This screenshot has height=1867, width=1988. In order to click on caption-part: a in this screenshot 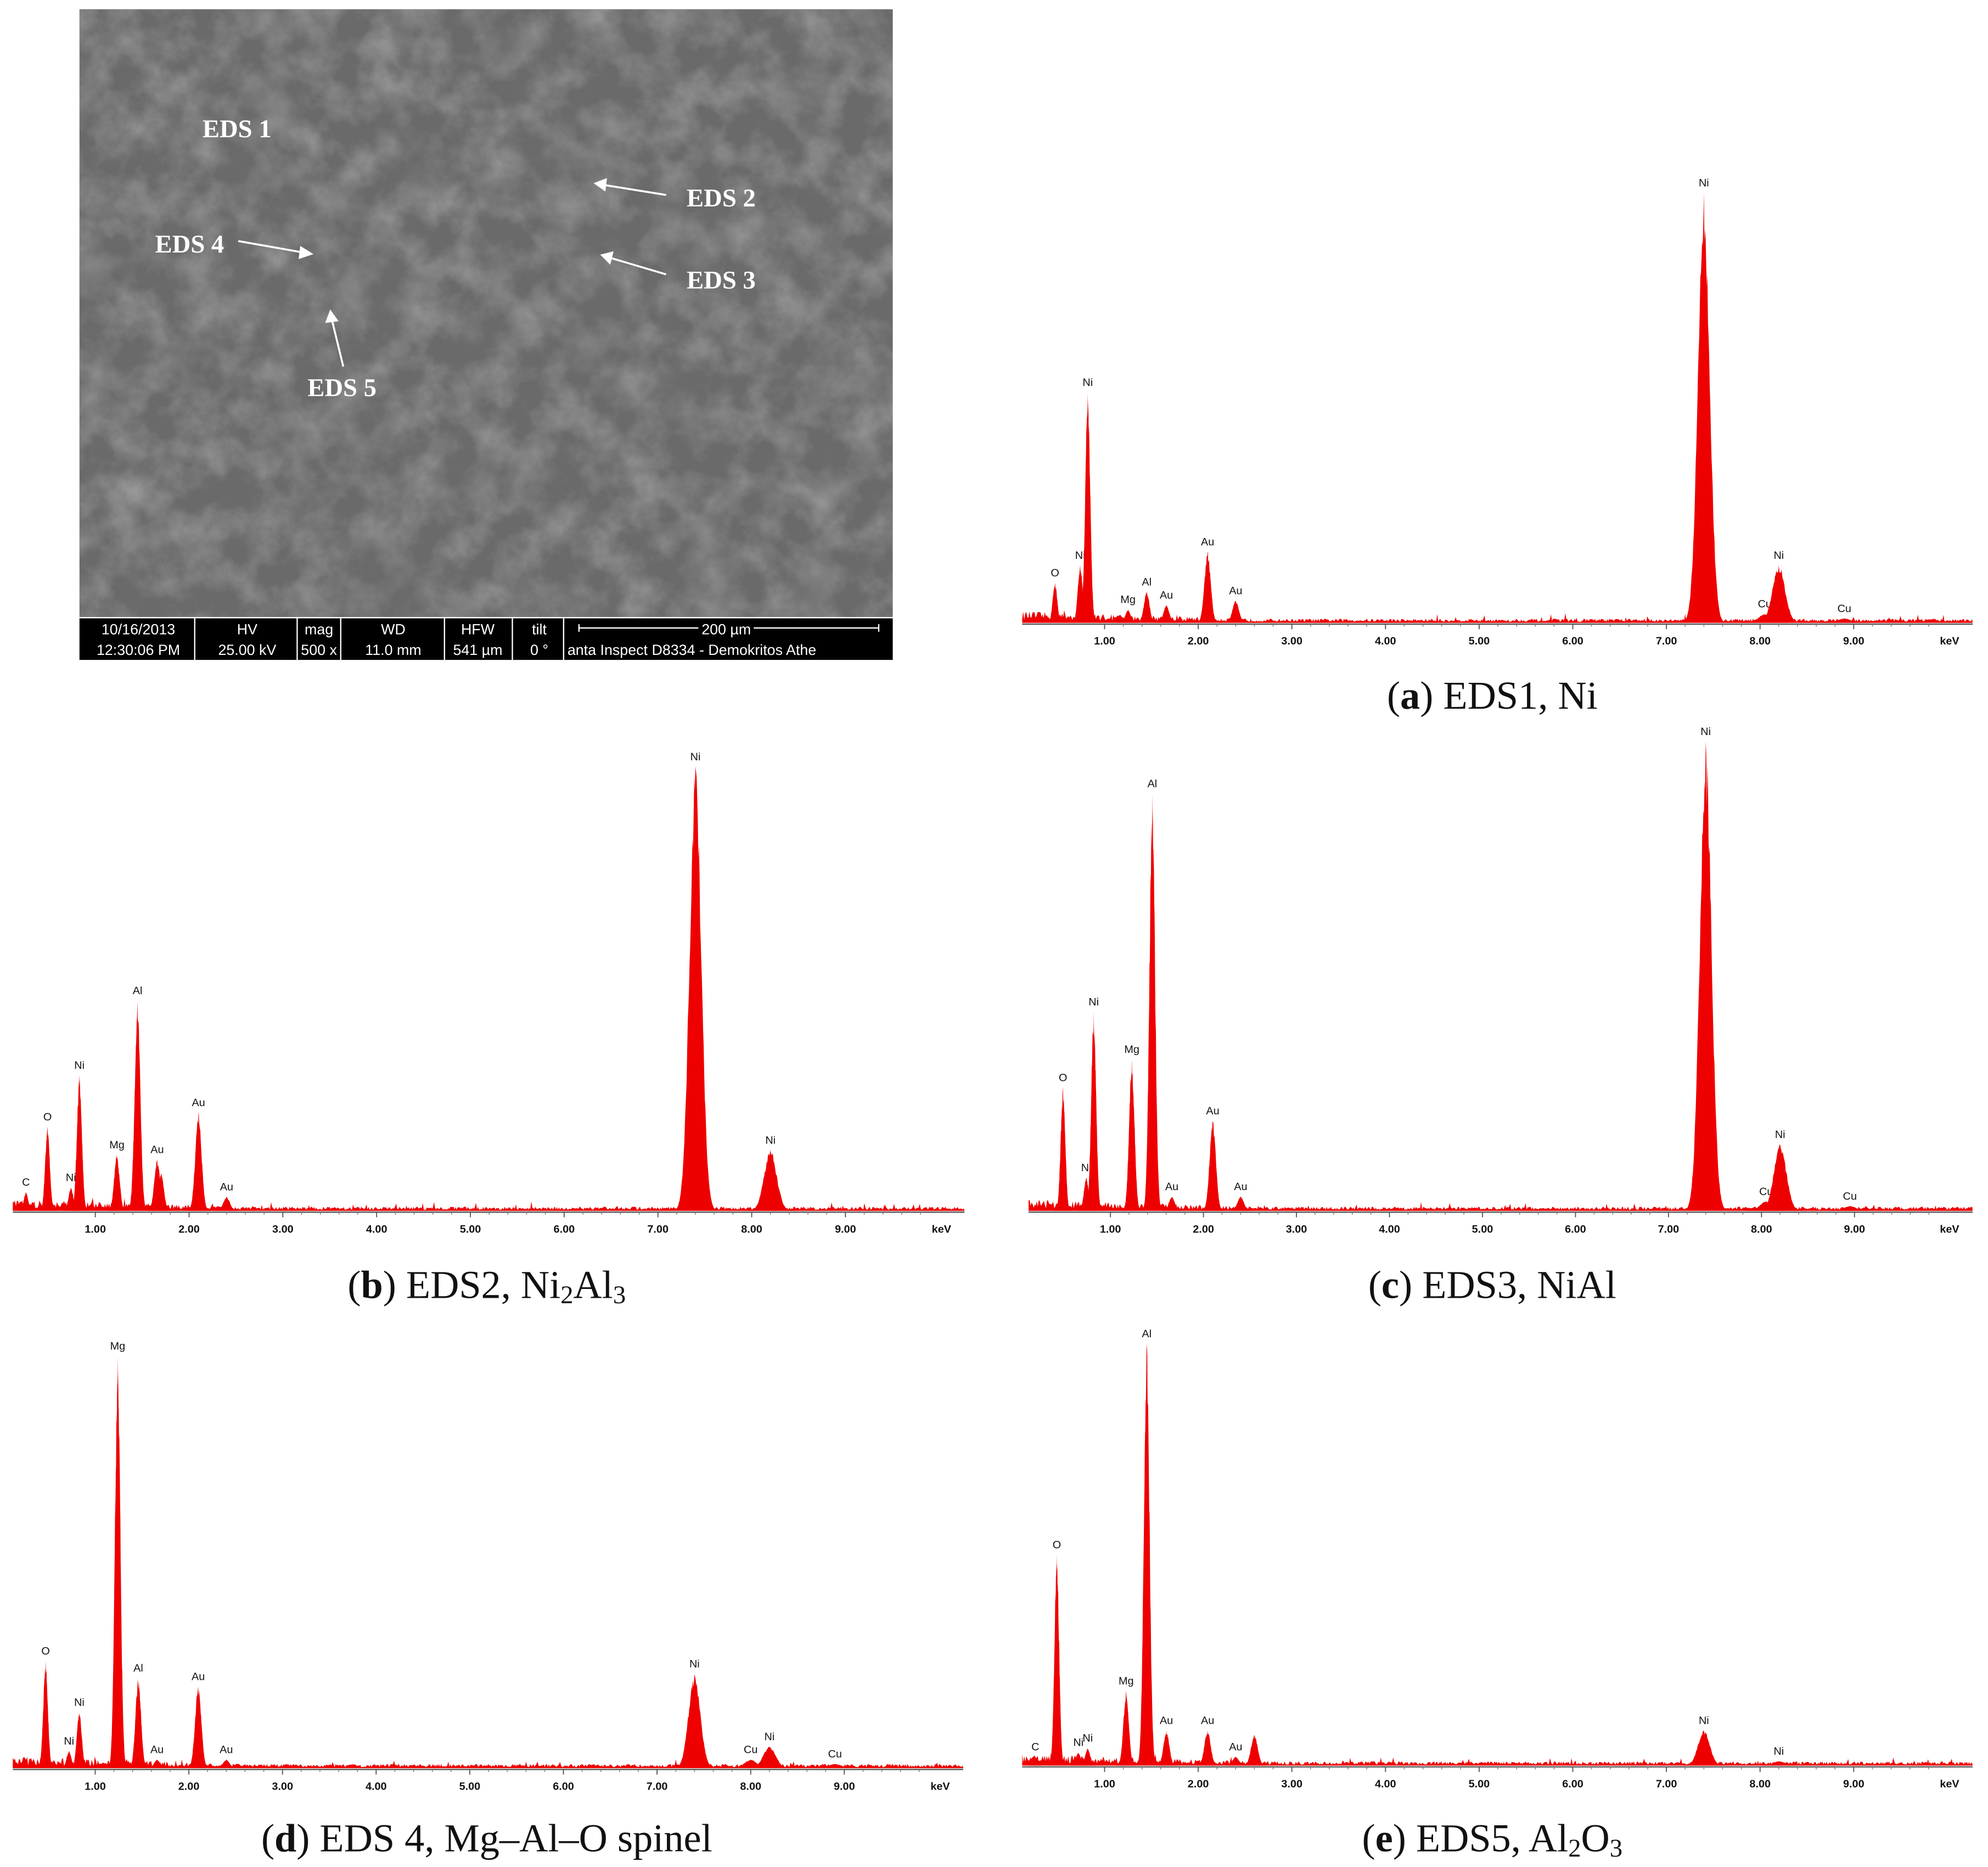, I will do `click(1410, 695)`.